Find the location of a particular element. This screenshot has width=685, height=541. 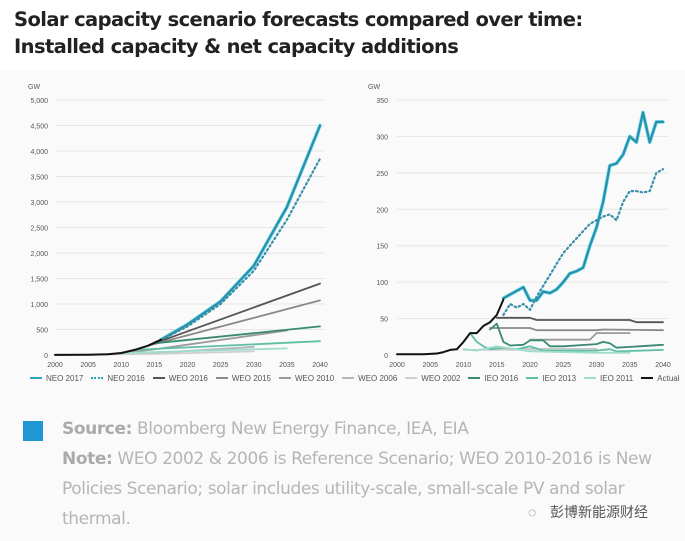

wechat-icon: ◌ is located at coordinates (532, 512).